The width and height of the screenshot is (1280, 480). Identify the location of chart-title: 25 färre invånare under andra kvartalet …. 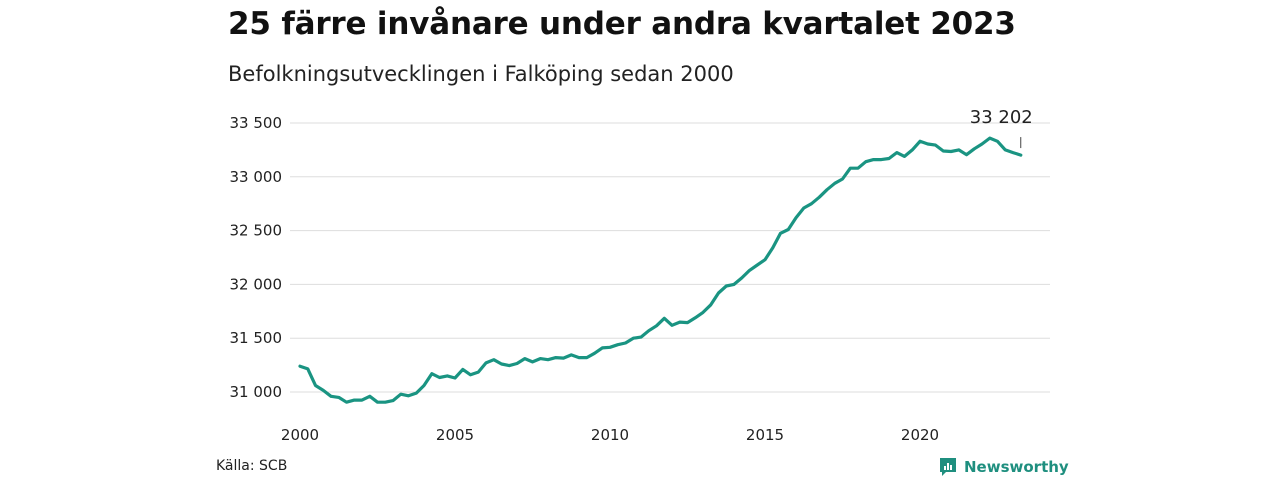
(622, 24).